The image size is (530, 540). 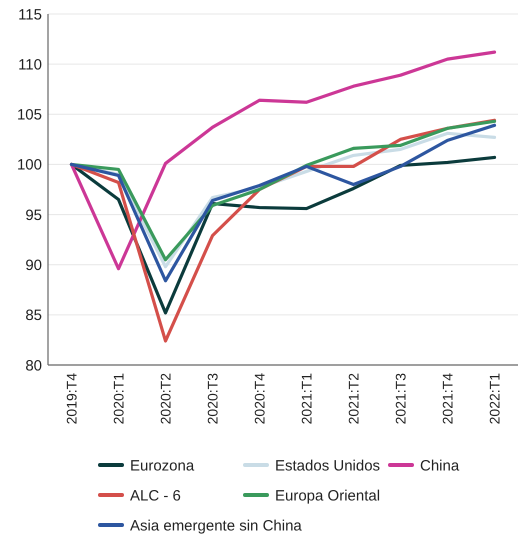 I want to click on y-tick-label: 100, so click(x=29, y=165).